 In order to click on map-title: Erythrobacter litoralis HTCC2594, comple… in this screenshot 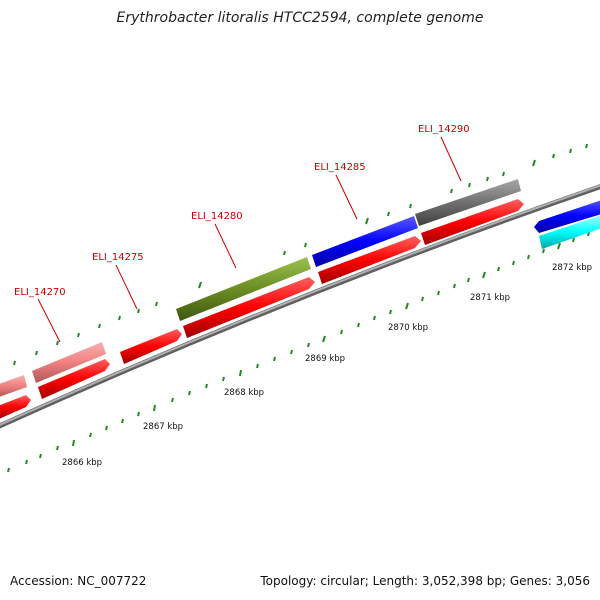, I will do `click(300, 18)`.